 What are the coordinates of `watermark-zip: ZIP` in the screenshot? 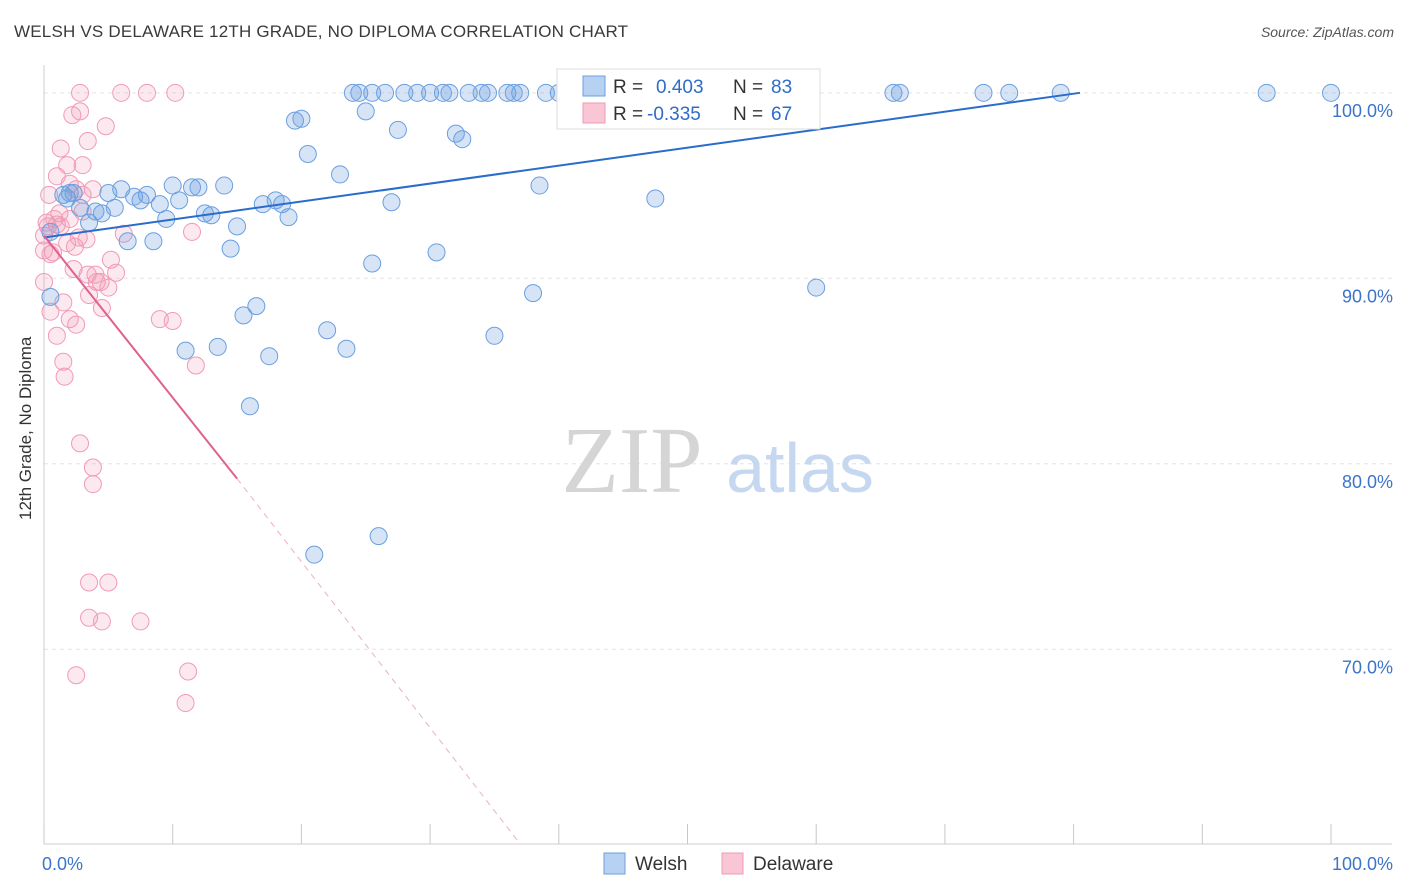 It's located at (632, 461).